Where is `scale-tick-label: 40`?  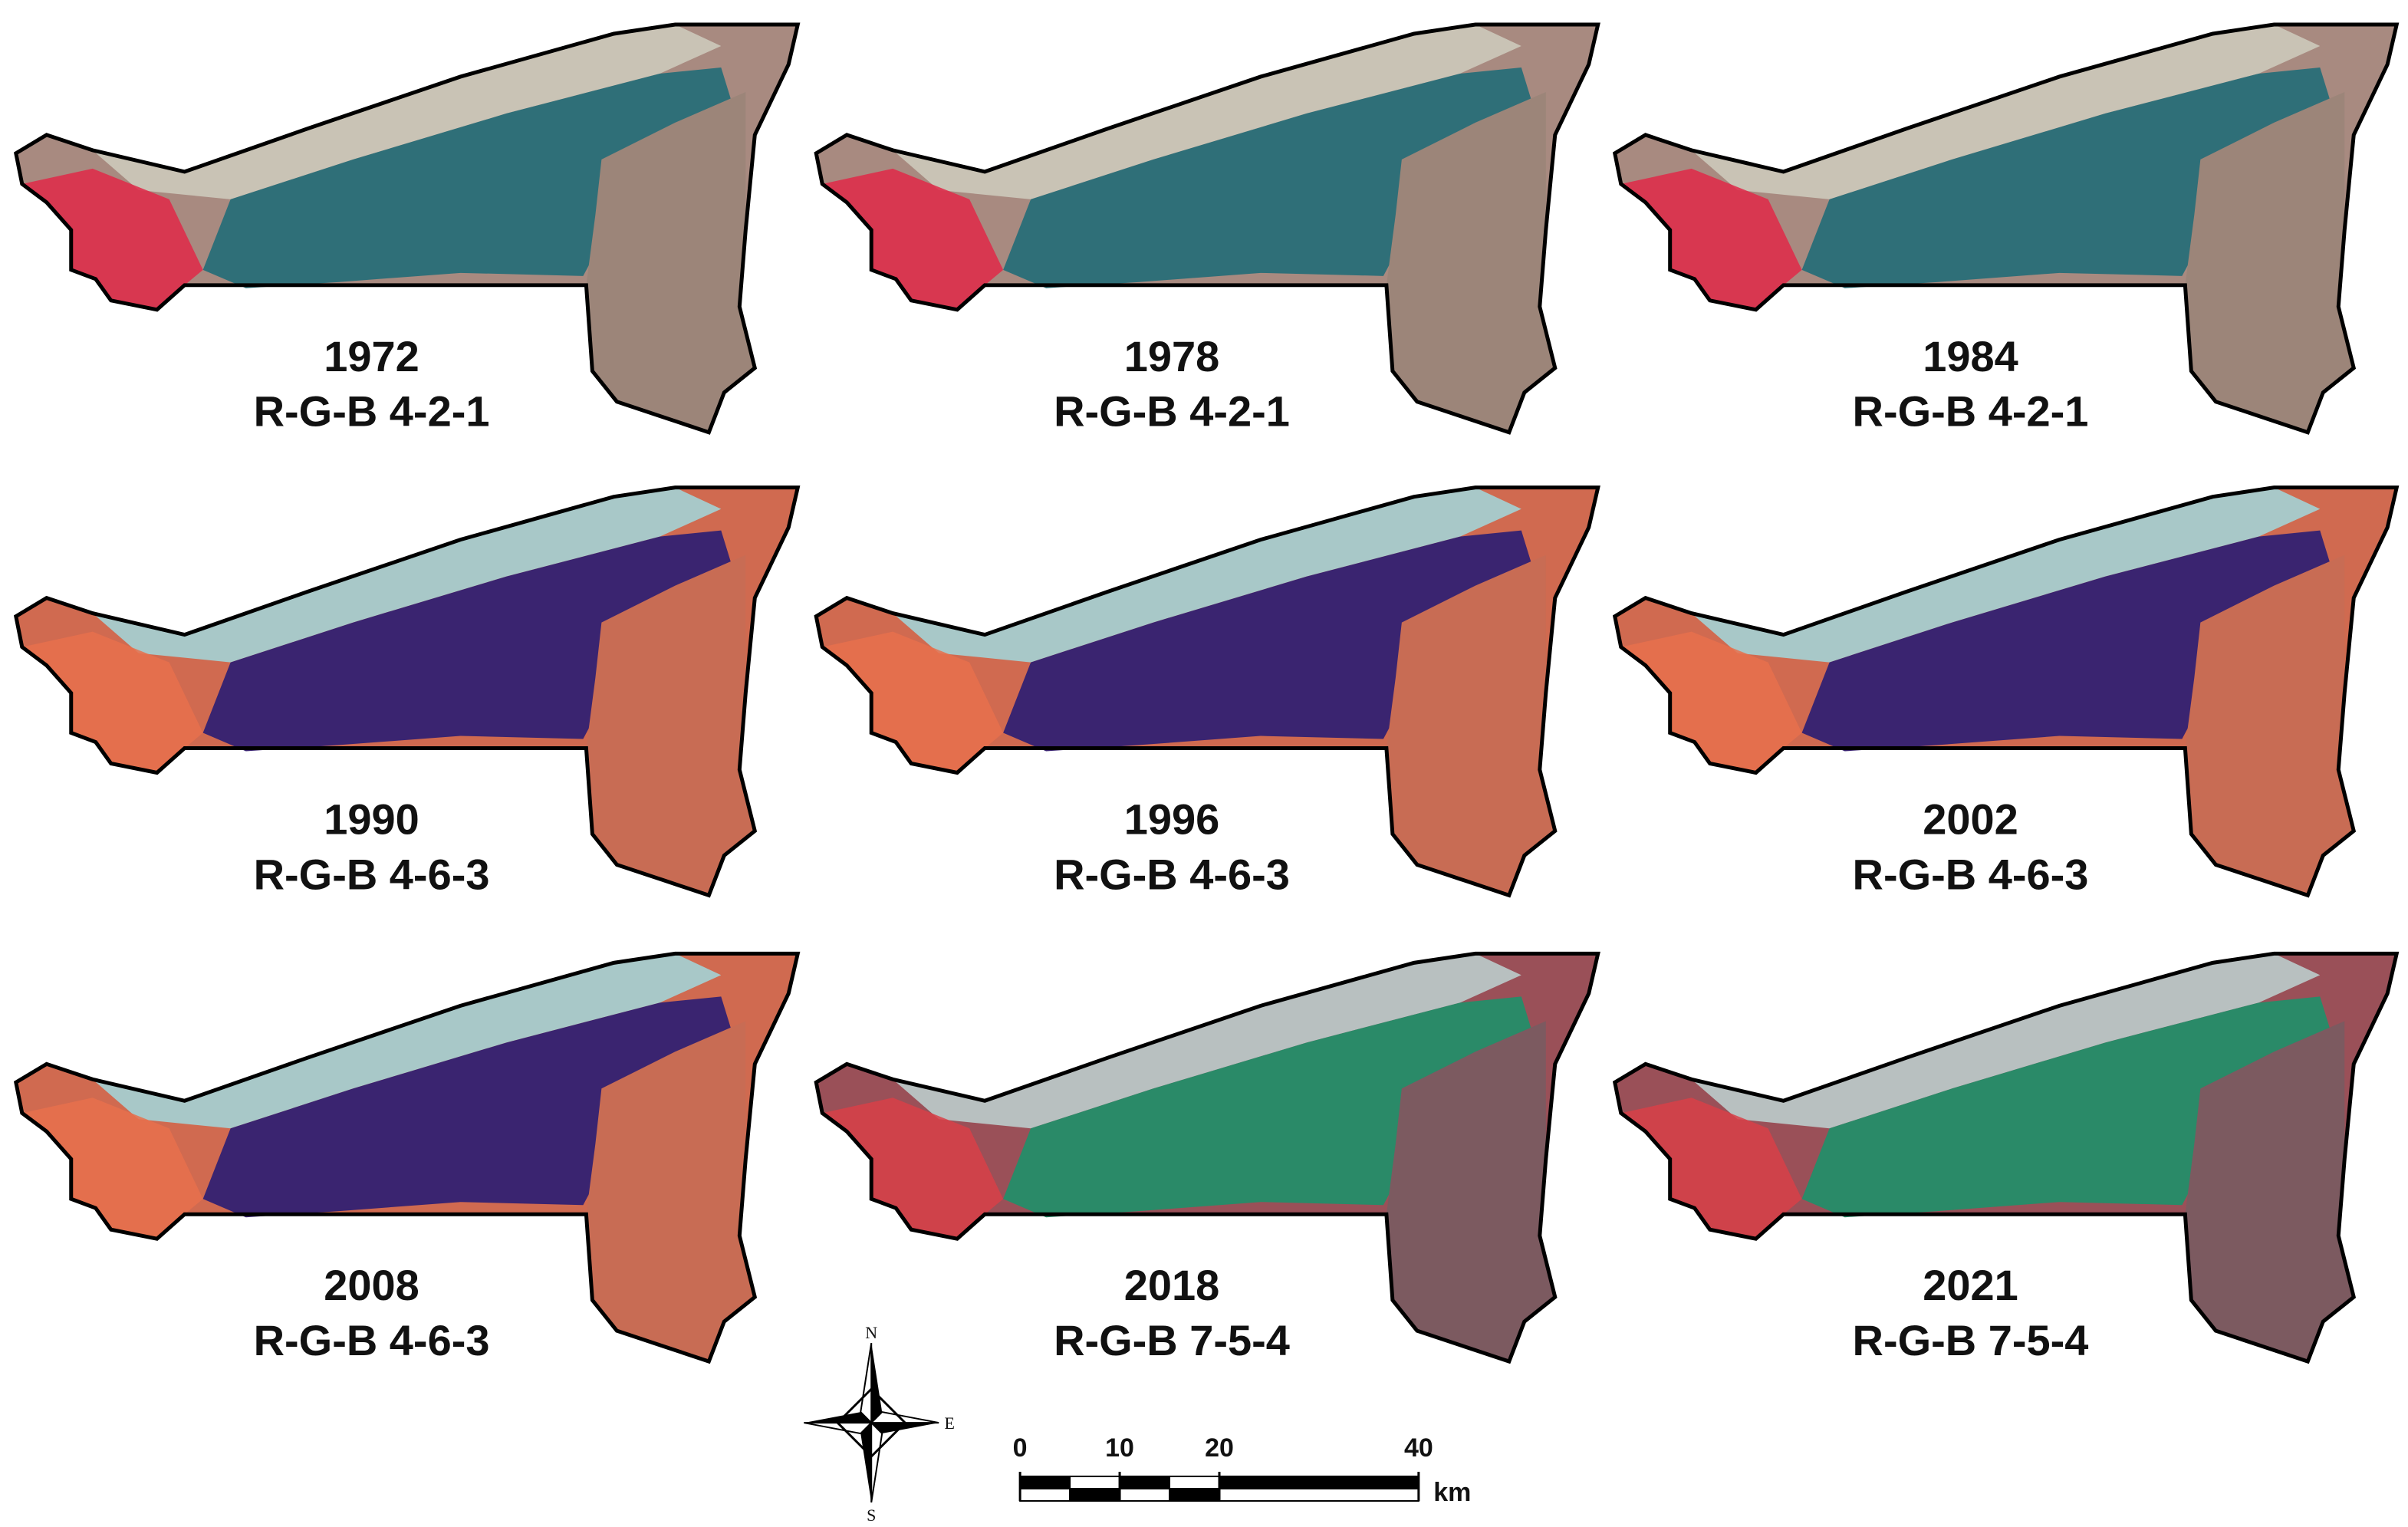 scale-tick-label: 40 is located at coordinates (1418, 1448).